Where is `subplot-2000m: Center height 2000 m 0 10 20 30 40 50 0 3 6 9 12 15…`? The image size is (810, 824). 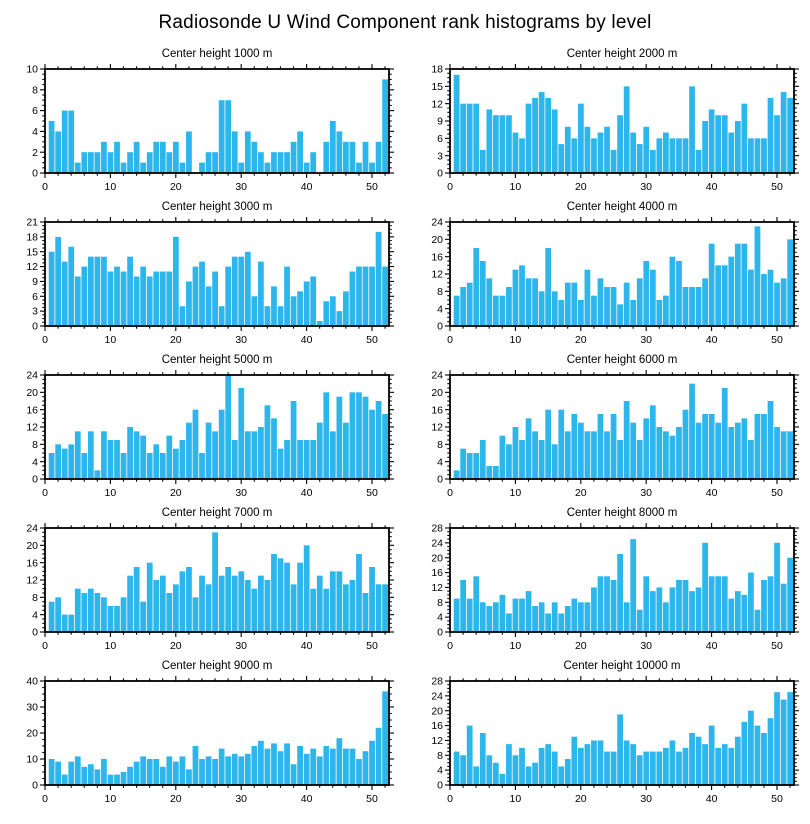
subplot-2000m: Center height 2000 m 0 10 20 30 40 50 0 3 6 9 12 15… is located at coordinates (607, 122).